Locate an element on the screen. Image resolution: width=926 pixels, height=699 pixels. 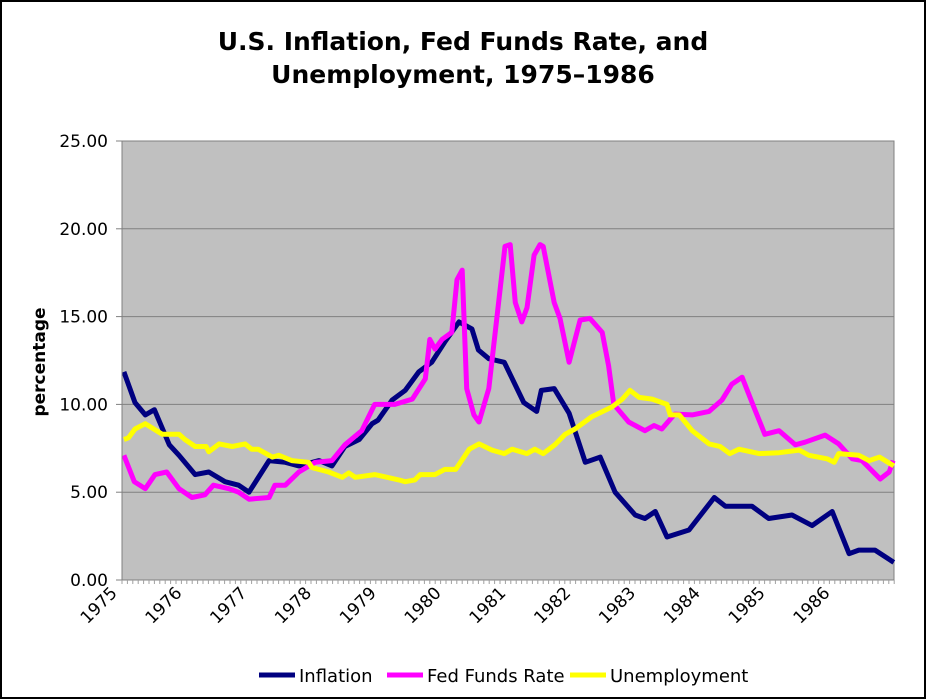
y-tick-label: 10.00 is located at coordinates (83, 405).